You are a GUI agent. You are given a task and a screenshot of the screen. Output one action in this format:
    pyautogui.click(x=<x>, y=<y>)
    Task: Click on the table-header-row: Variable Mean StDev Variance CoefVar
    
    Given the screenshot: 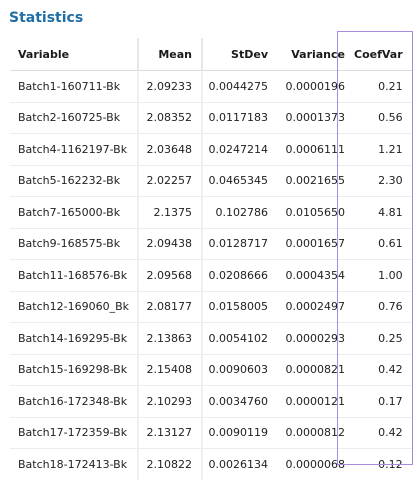 What is the action you would take?
    pyautogui.click(x=211, y=54)
    